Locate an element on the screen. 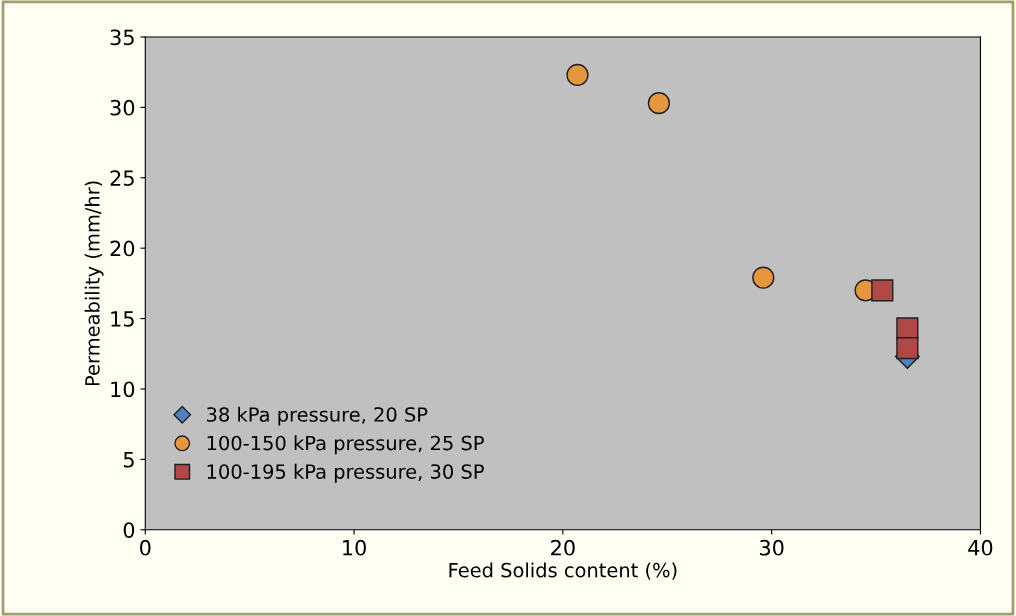 The height and width of the screenshot is (616, 1016). y-tick-label: 25 is located at coordinates (122, 178).